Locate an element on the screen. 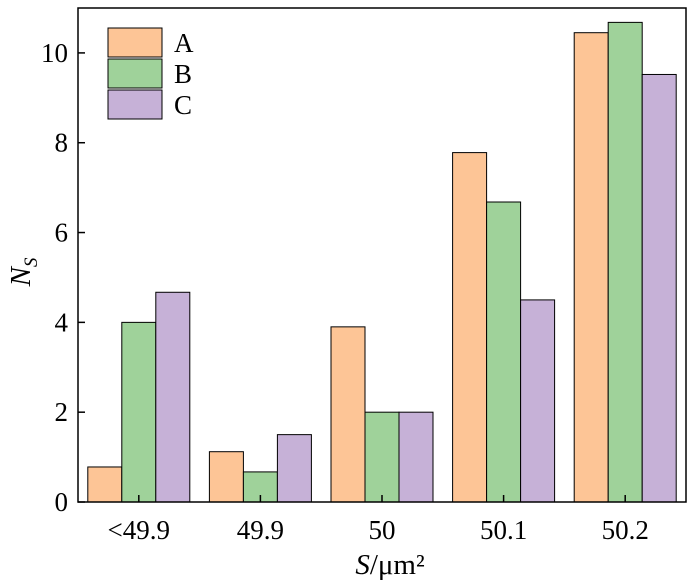  x-tick-label-0: <49.9 is located at coordinates (139, 530).